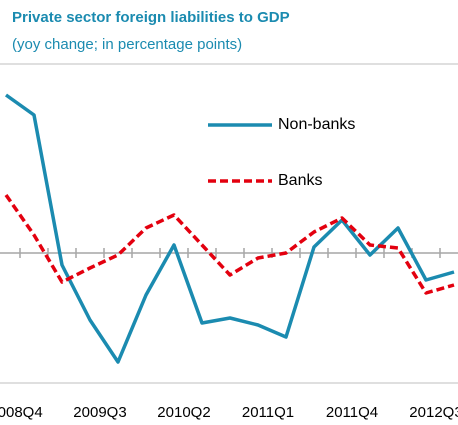 This screenshot has width=458, height=425. I want to click on x-tick-label: 2008Q4, so click(21, 412).